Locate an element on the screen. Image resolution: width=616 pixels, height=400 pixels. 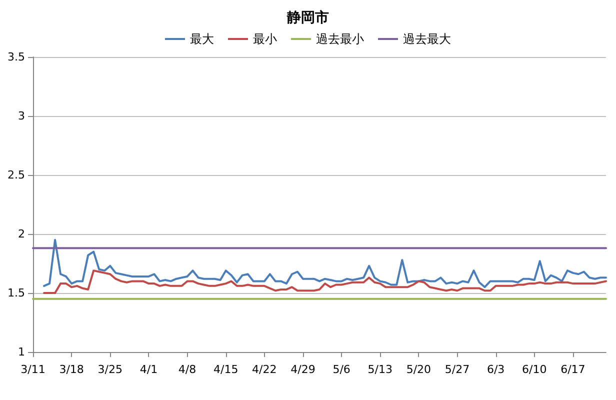
legend-label: 最小 is located at coordinates (265, 39).